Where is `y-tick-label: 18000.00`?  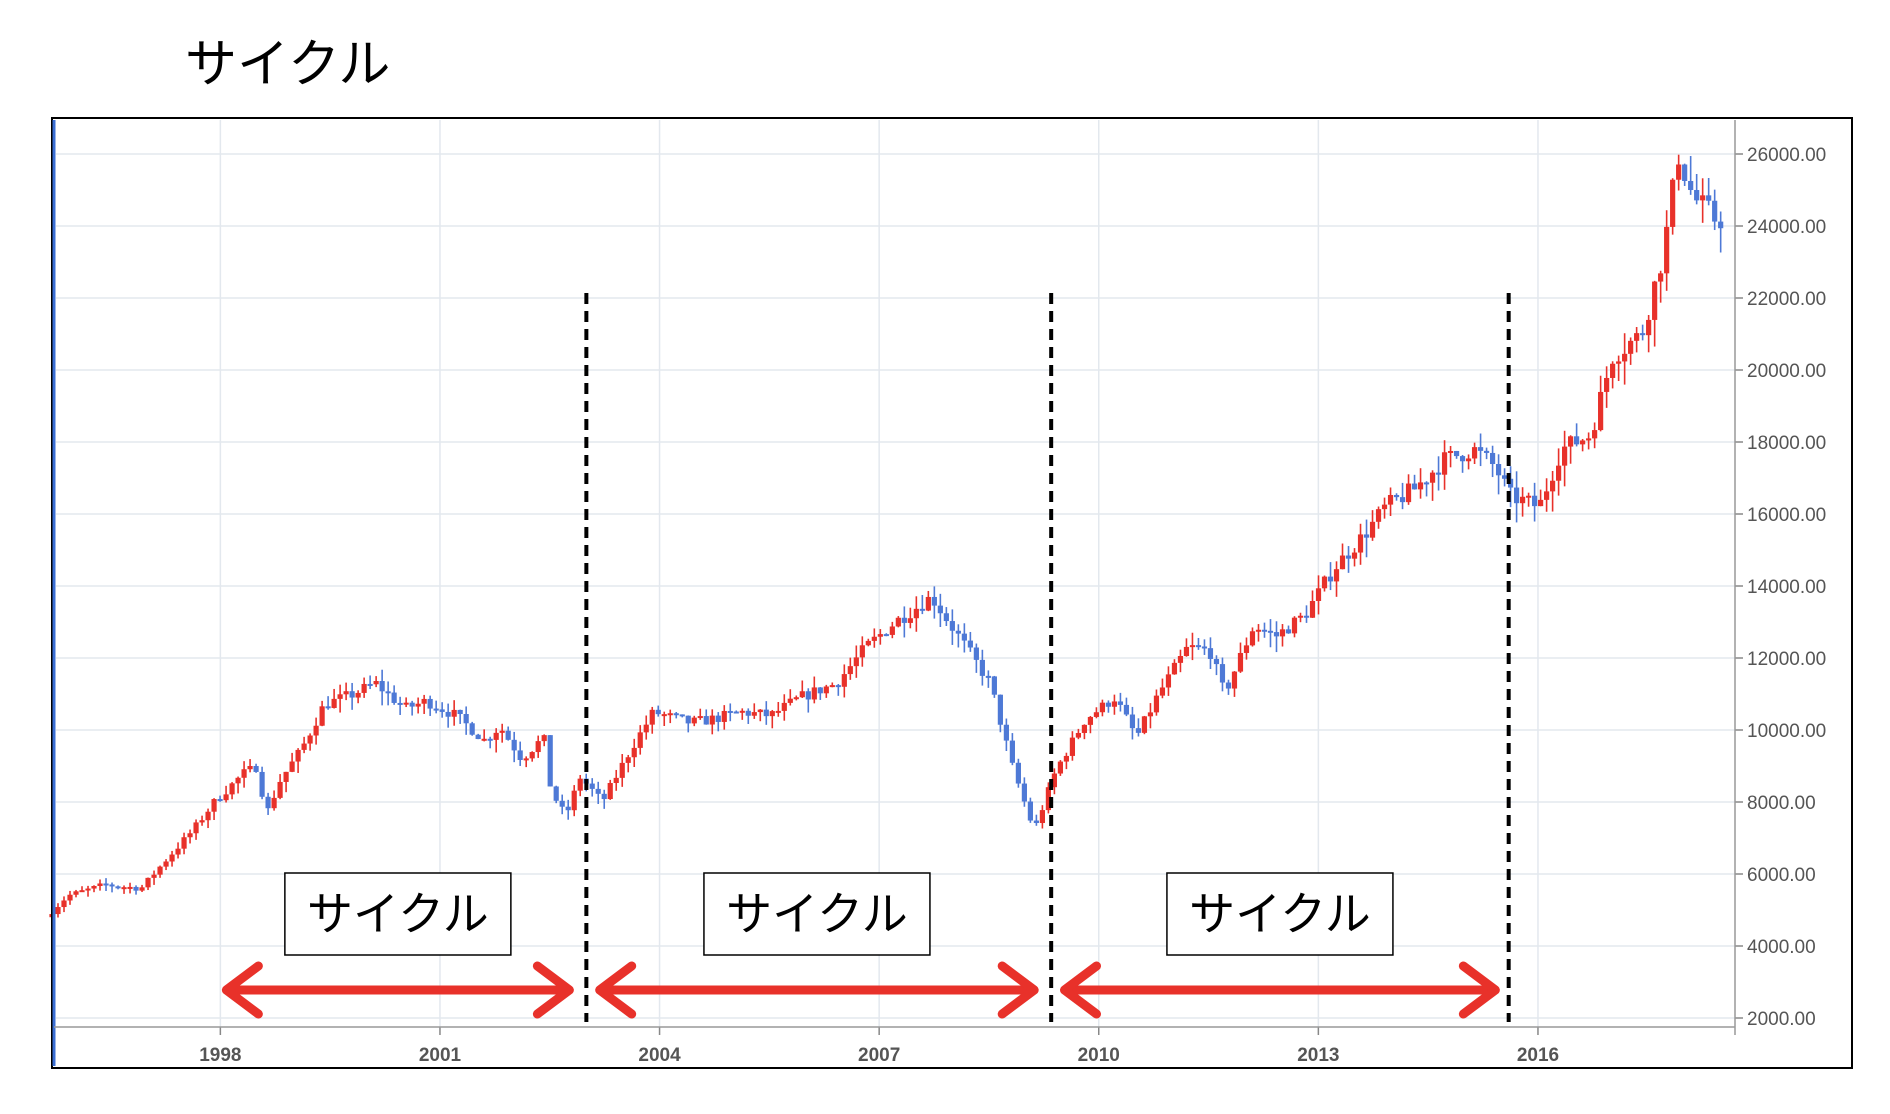
y-tick-label: 18000.00 is located at coordinates (1786, 443).